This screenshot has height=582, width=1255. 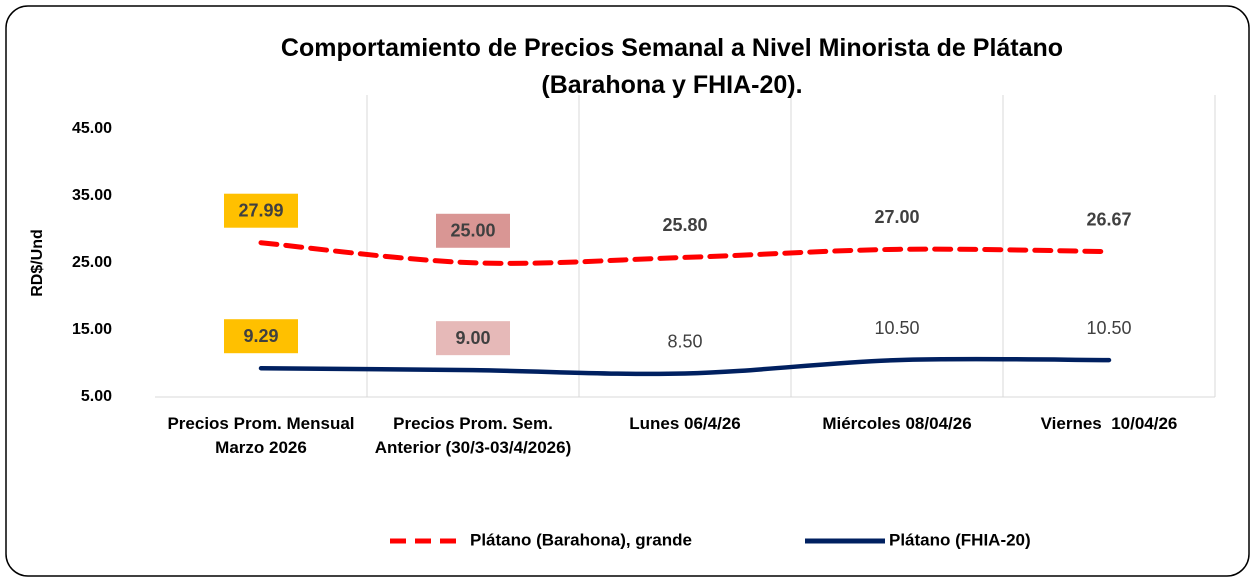 What do you see at coordinates (37, 263) in the screenshot?
I see `y-axis-title: RD$/Und` at bounding box center [37, 263].